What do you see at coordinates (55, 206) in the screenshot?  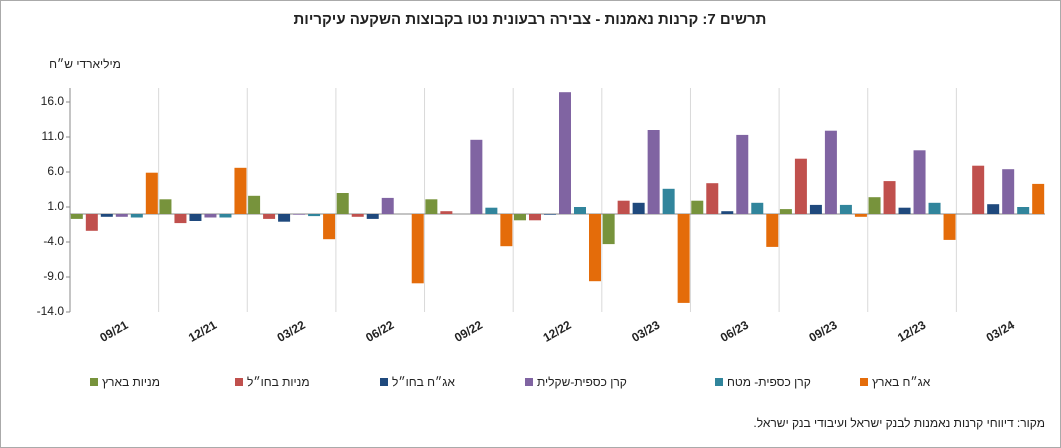 I see `y-tick-label: 1.0` at bounding box center [55, 206].